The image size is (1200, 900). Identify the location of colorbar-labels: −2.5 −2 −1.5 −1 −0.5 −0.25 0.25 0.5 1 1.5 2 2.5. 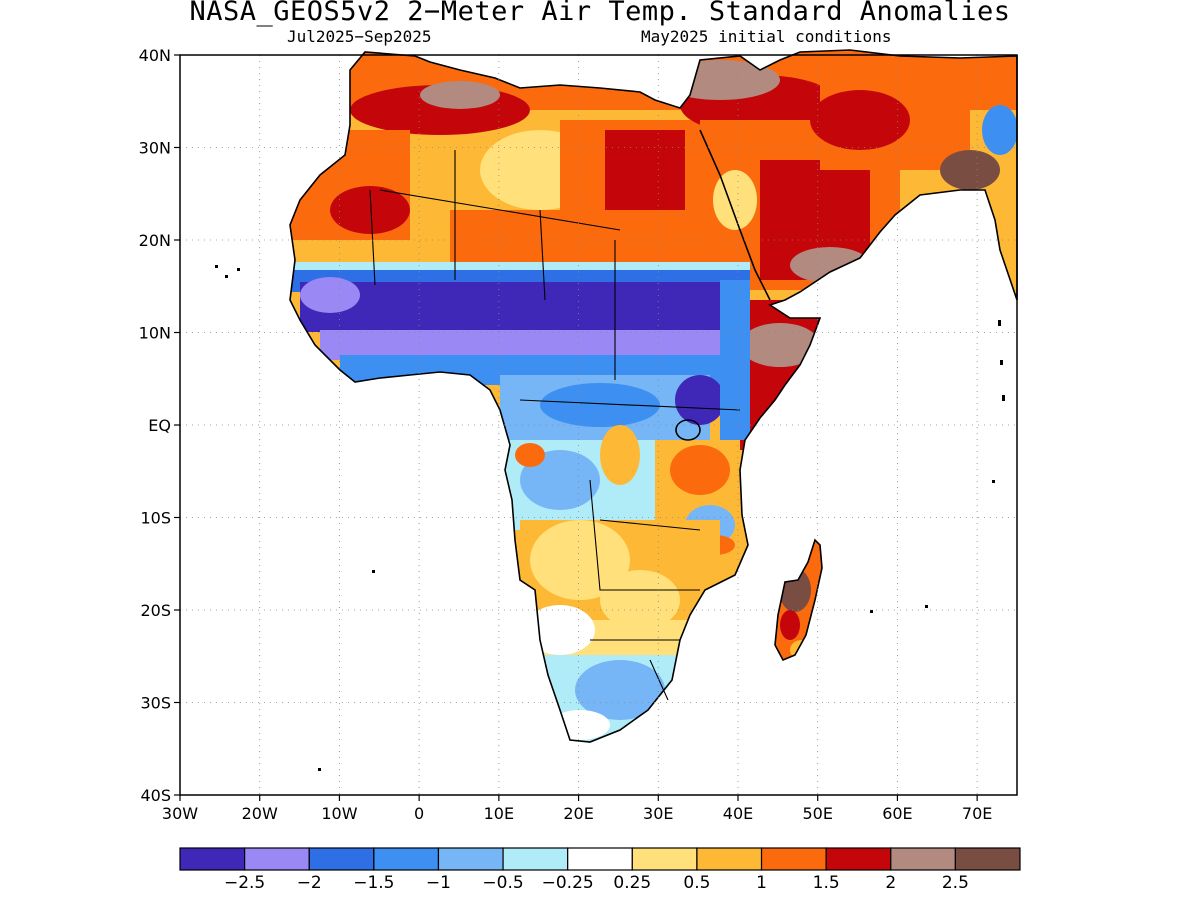
(596, 883).